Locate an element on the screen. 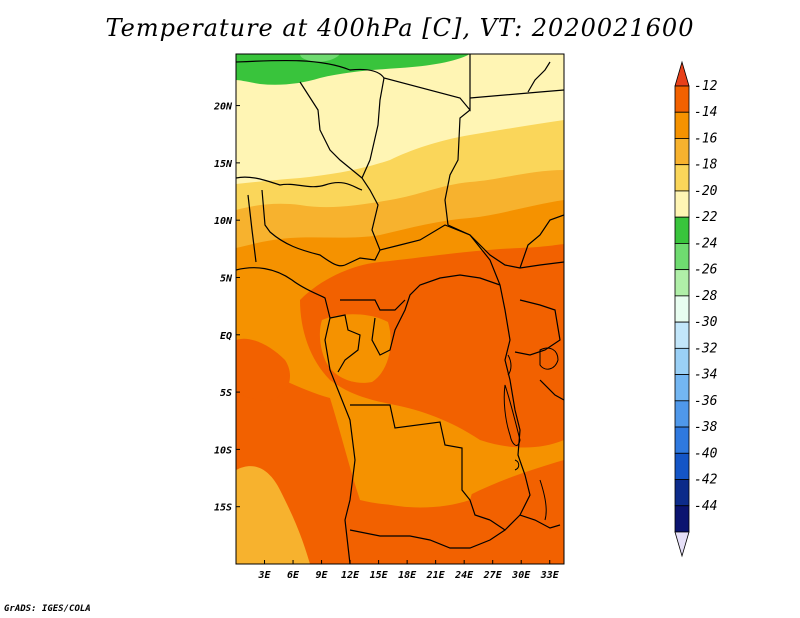 The width and height of the screenshot is (800, 618). lake-kivu is located at coordinates (509, 365).